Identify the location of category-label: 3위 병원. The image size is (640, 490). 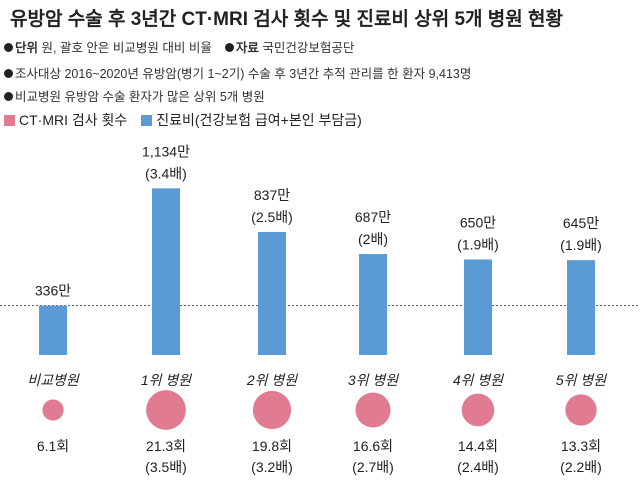
(373, 380).